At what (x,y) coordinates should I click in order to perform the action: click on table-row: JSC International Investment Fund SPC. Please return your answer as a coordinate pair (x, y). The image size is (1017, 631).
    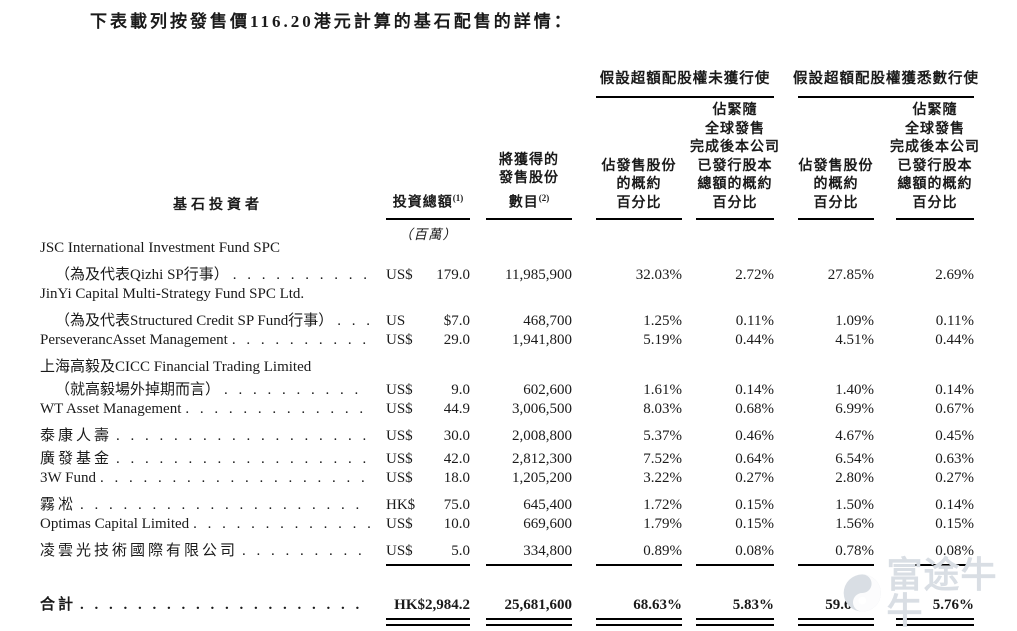
    Looking at the image, I should click on (508, 251).